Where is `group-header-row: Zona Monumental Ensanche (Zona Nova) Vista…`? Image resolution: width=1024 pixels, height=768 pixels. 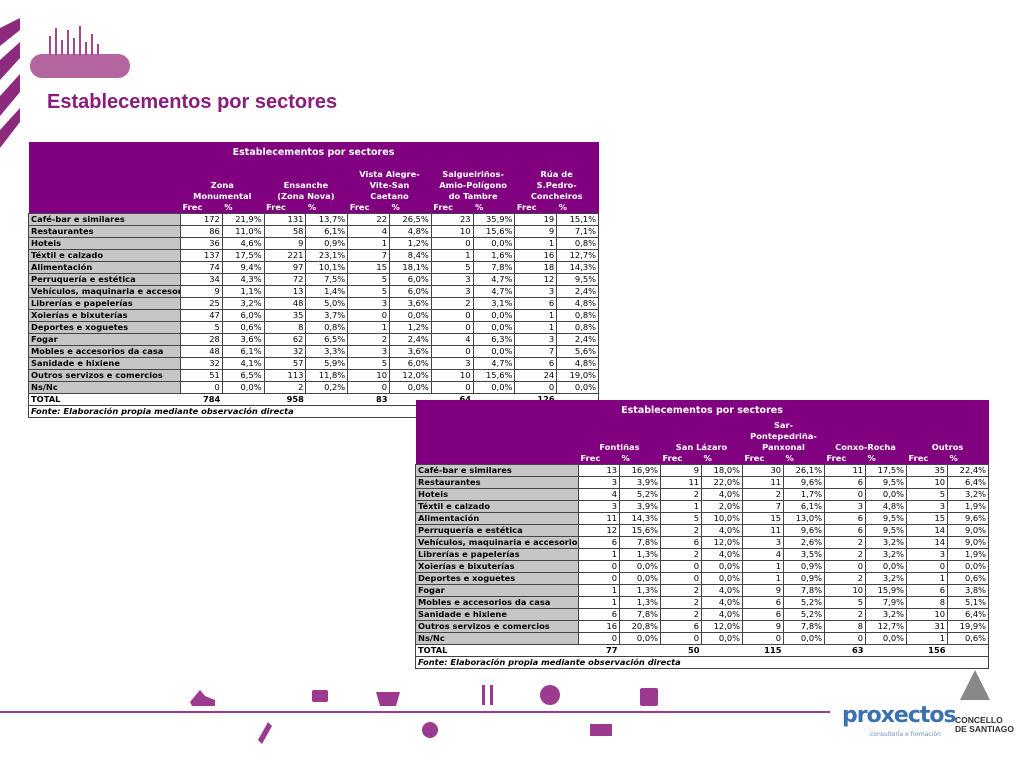
group-header-row: Zona Monumental Ensanche (Zona Nova) Vista… is located at coordinates (313, 182).